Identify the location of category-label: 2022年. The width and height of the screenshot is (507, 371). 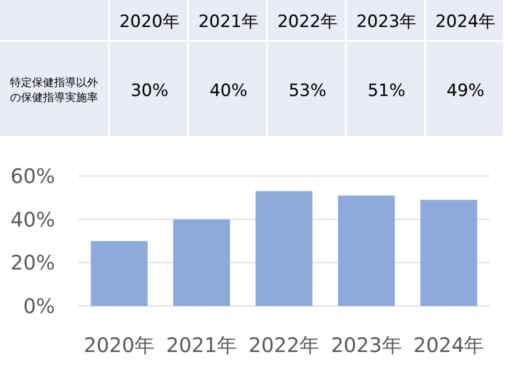
(307, 22).